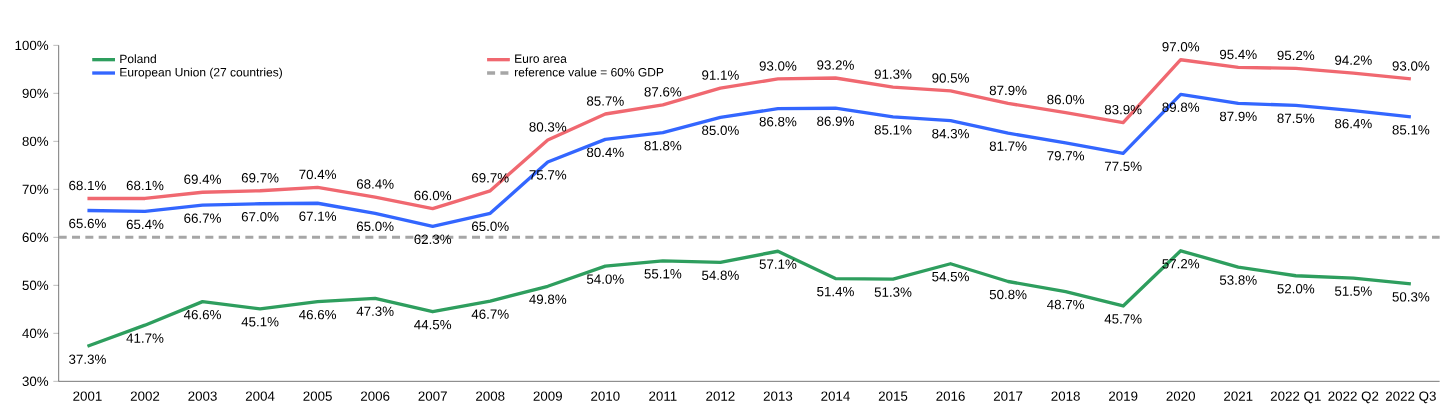 The height and width of the screenshot is (412, 1453). Describe the element at coordinates (202, 179) in the screenshot. I see `data-label: 69.4%` at that location.